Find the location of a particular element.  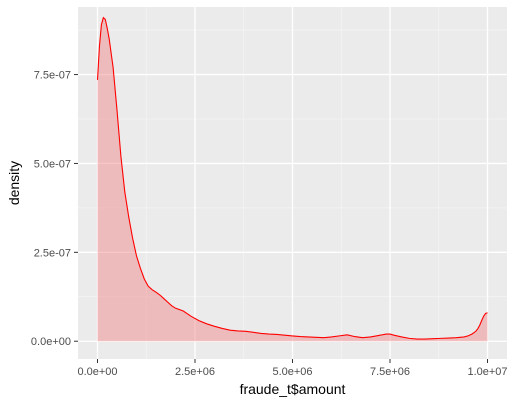

x-tick-label: 1.0e+07 is located at coordinates (487, 372).